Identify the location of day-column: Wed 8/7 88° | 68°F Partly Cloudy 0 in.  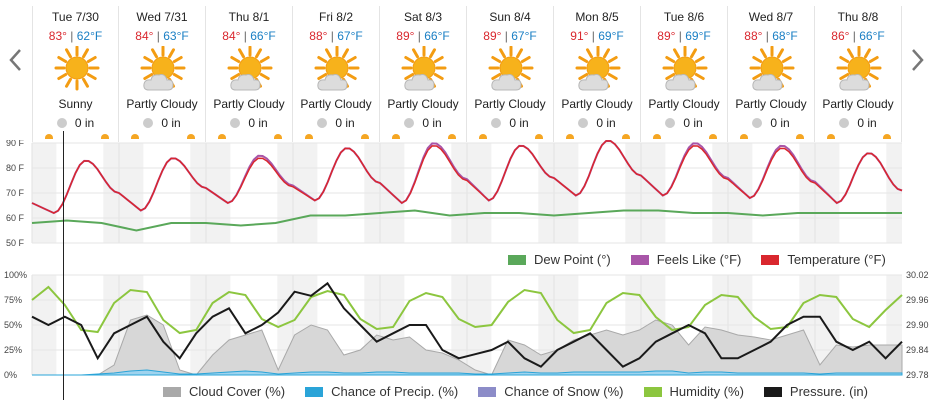
(771, 74).